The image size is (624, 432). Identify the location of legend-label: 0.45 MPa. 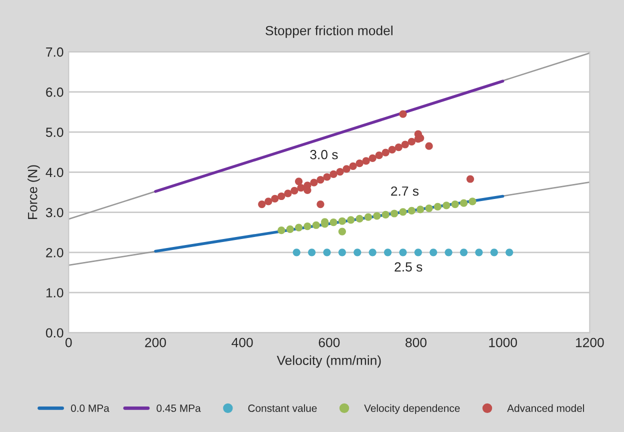
(178, 408).